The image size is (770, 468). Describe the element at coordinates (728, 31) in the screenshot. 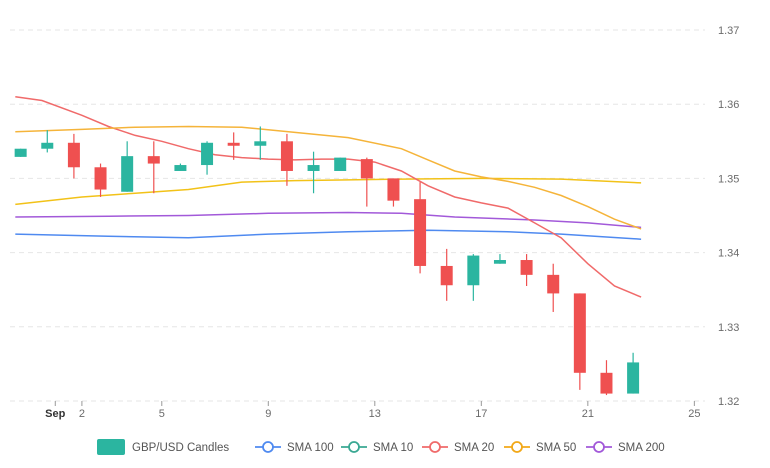

I see `y-tick-label: 1.37` at that location.